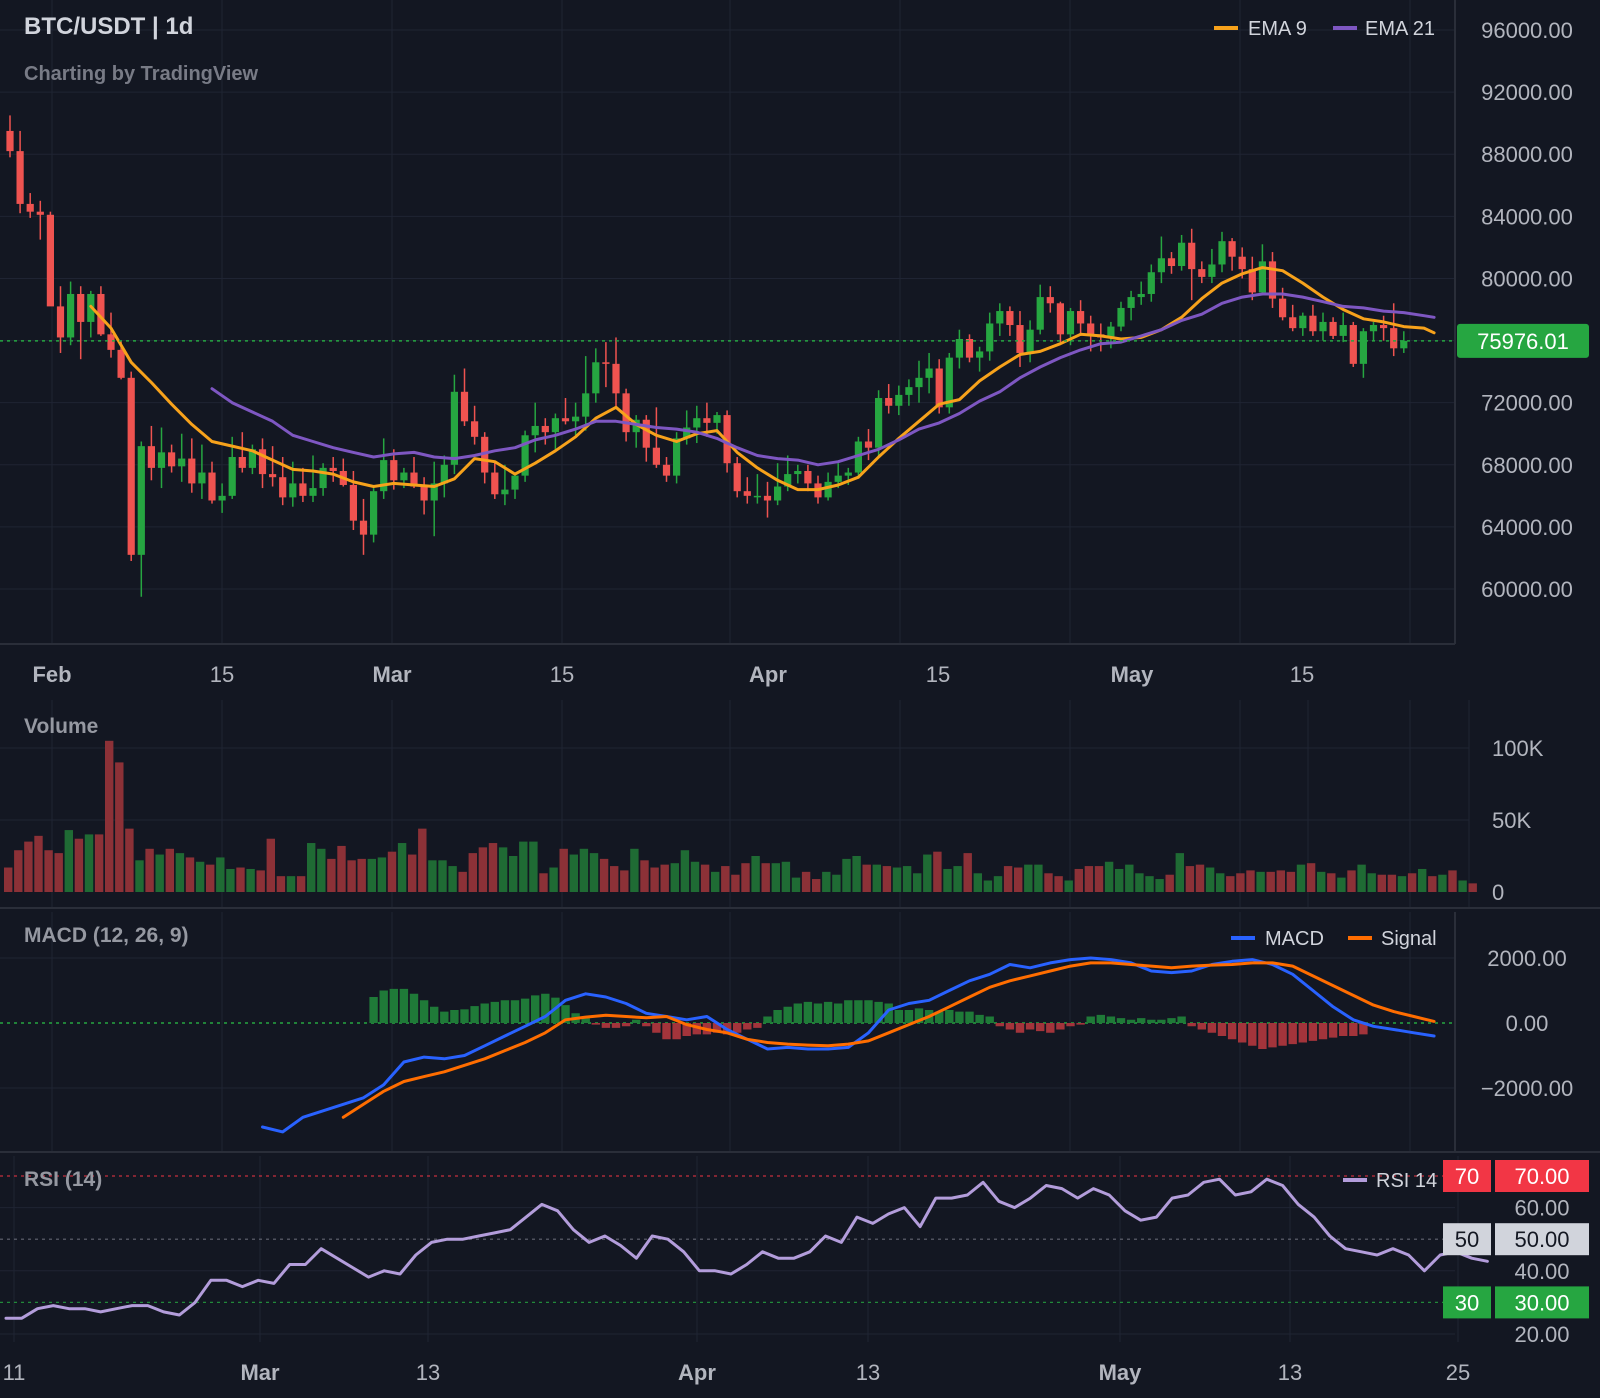 Image resolution: width=1600 pixels, height=1398 pixels. Describe the element at coordinates (1527, 527) in the screenshot. I see `price-axis-label: 64000.00` at that location.